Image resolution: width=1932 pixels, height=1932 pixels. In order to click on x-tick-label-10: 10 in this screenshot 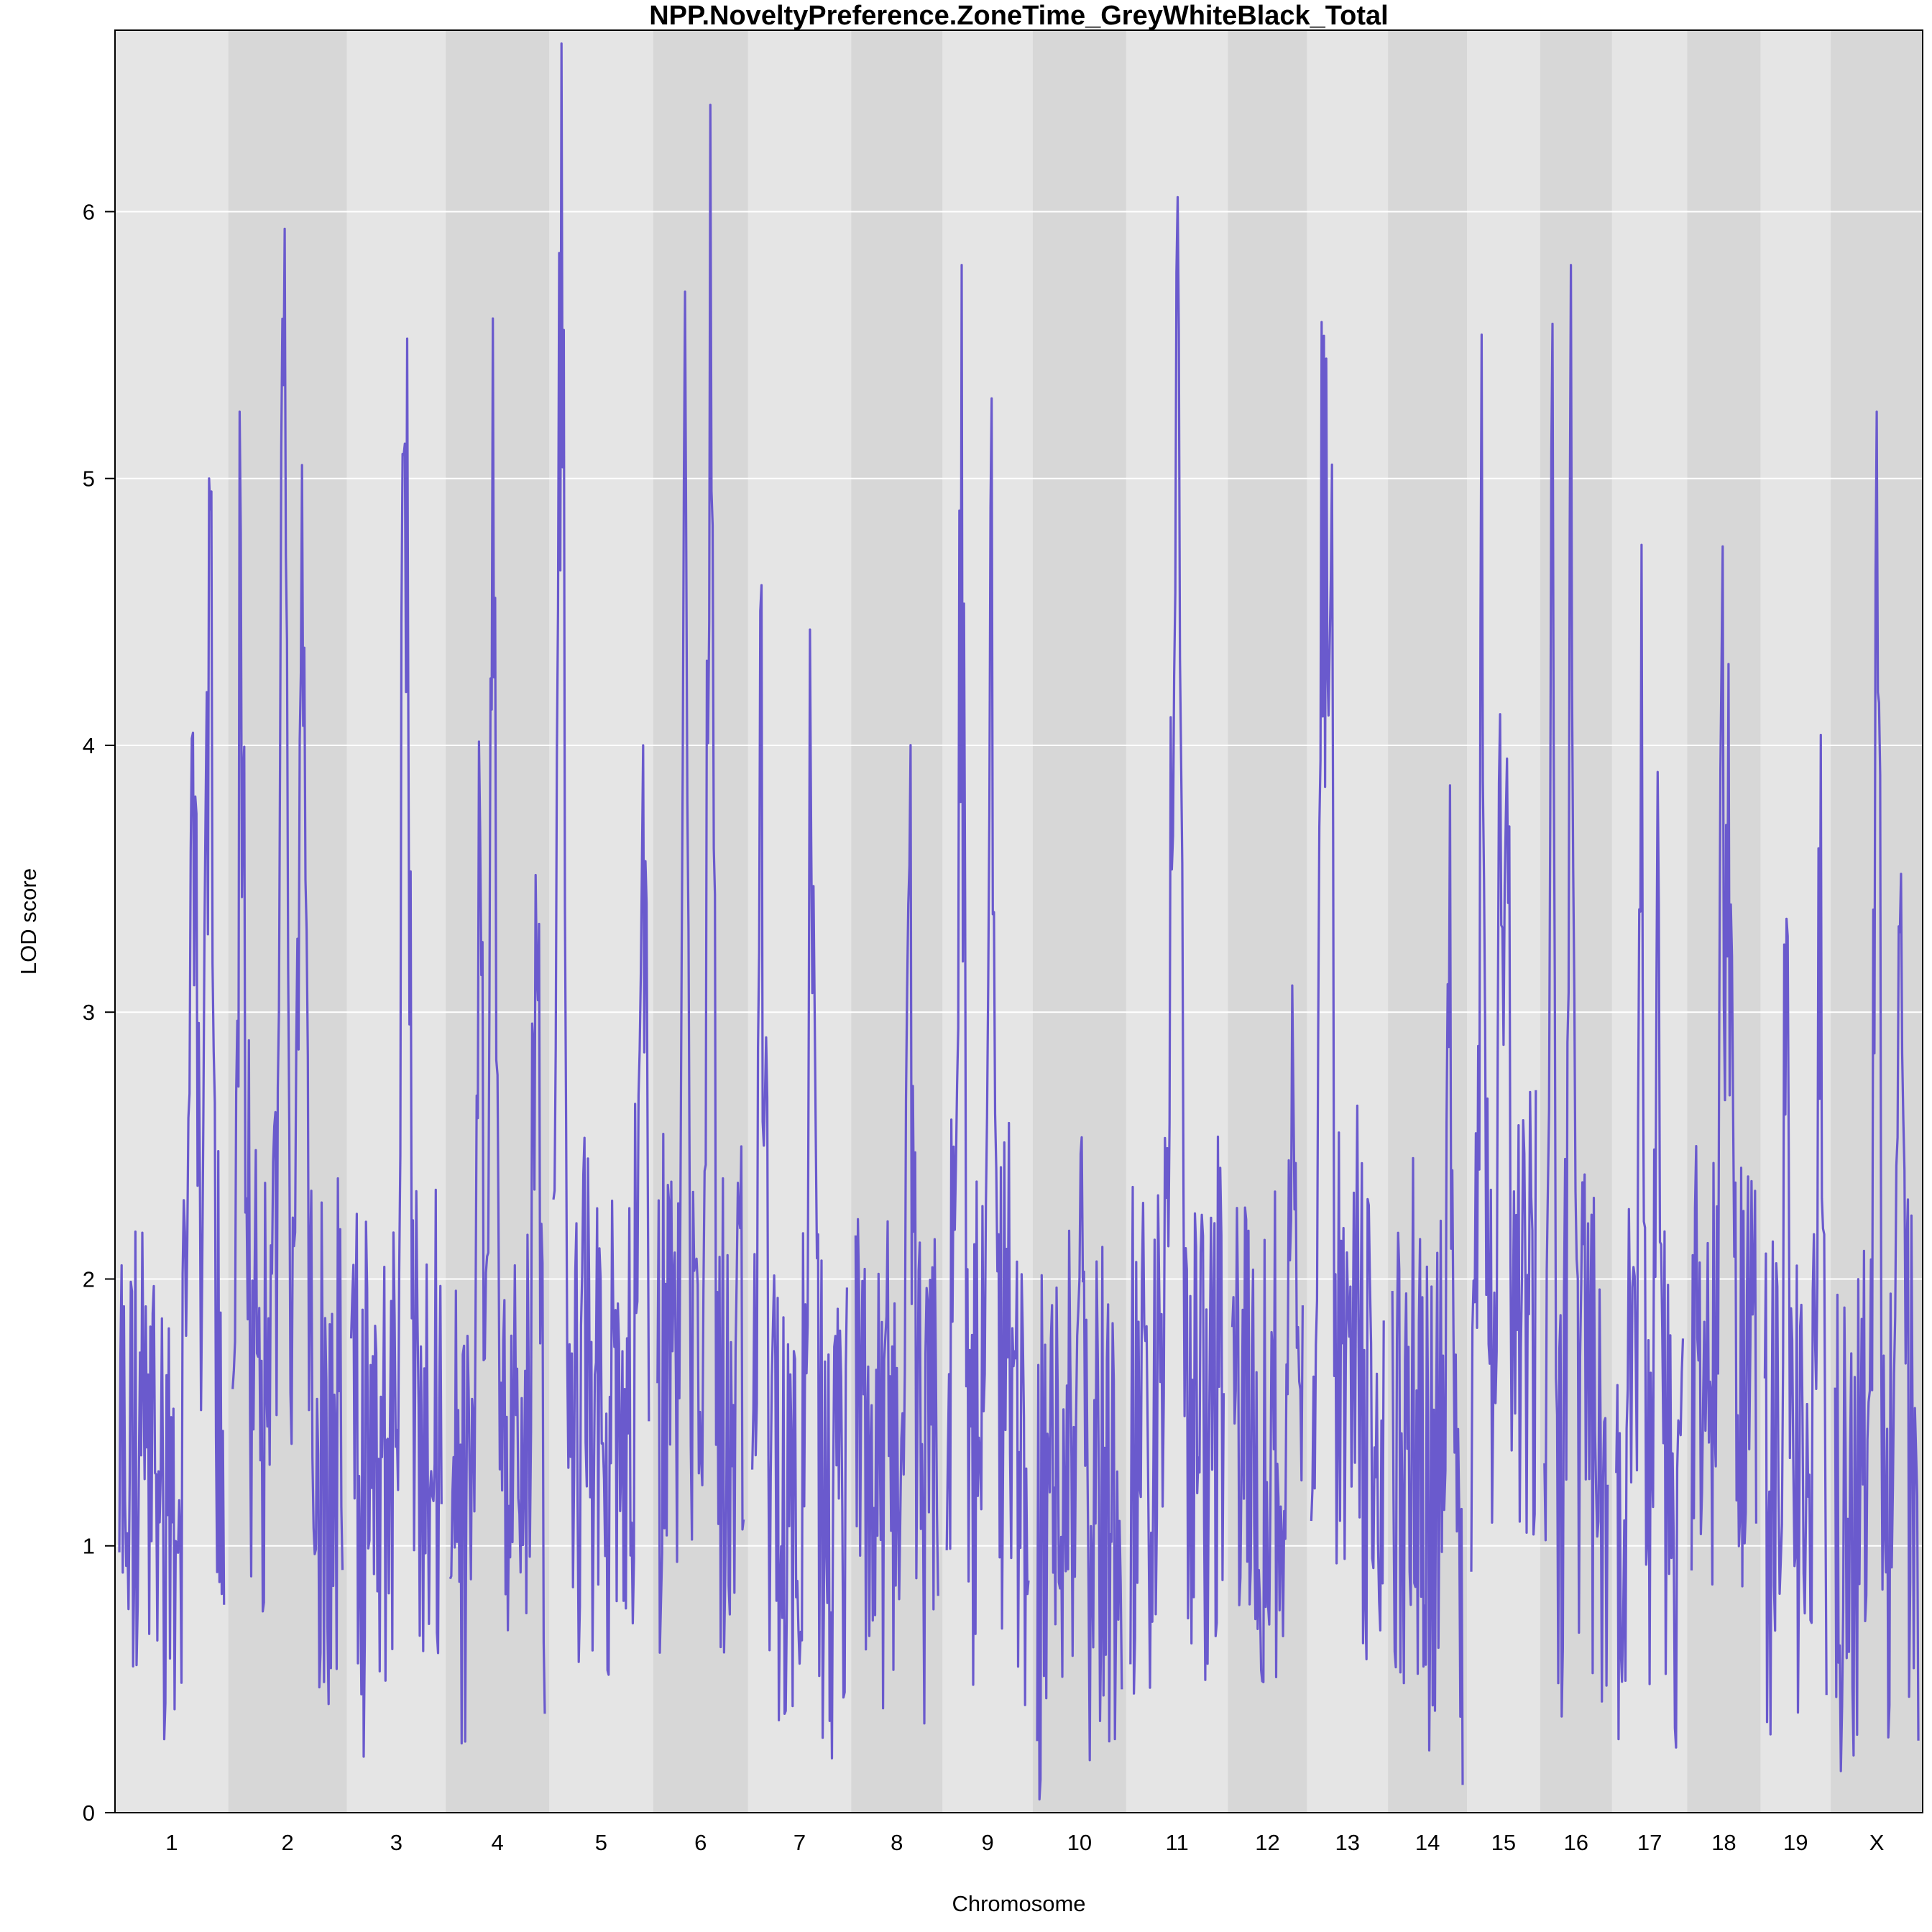, I will do `click(1079, 1842)`.